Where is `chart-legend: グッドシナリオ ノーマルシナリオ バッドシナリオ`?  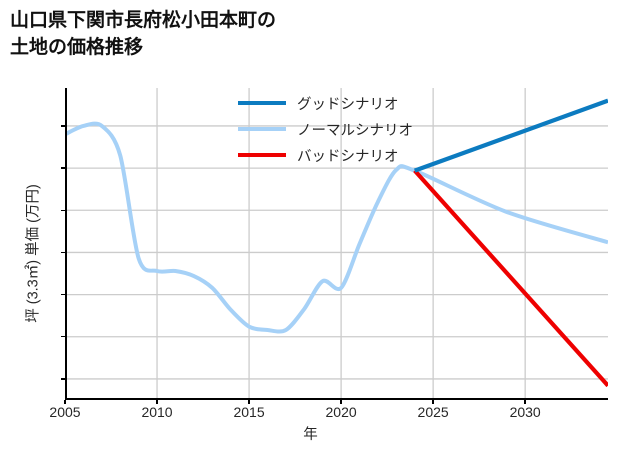 chart-legend: グッドシナリオ ノーマルシナリオ バッドシナリオ is located at coordinates (338, 129).